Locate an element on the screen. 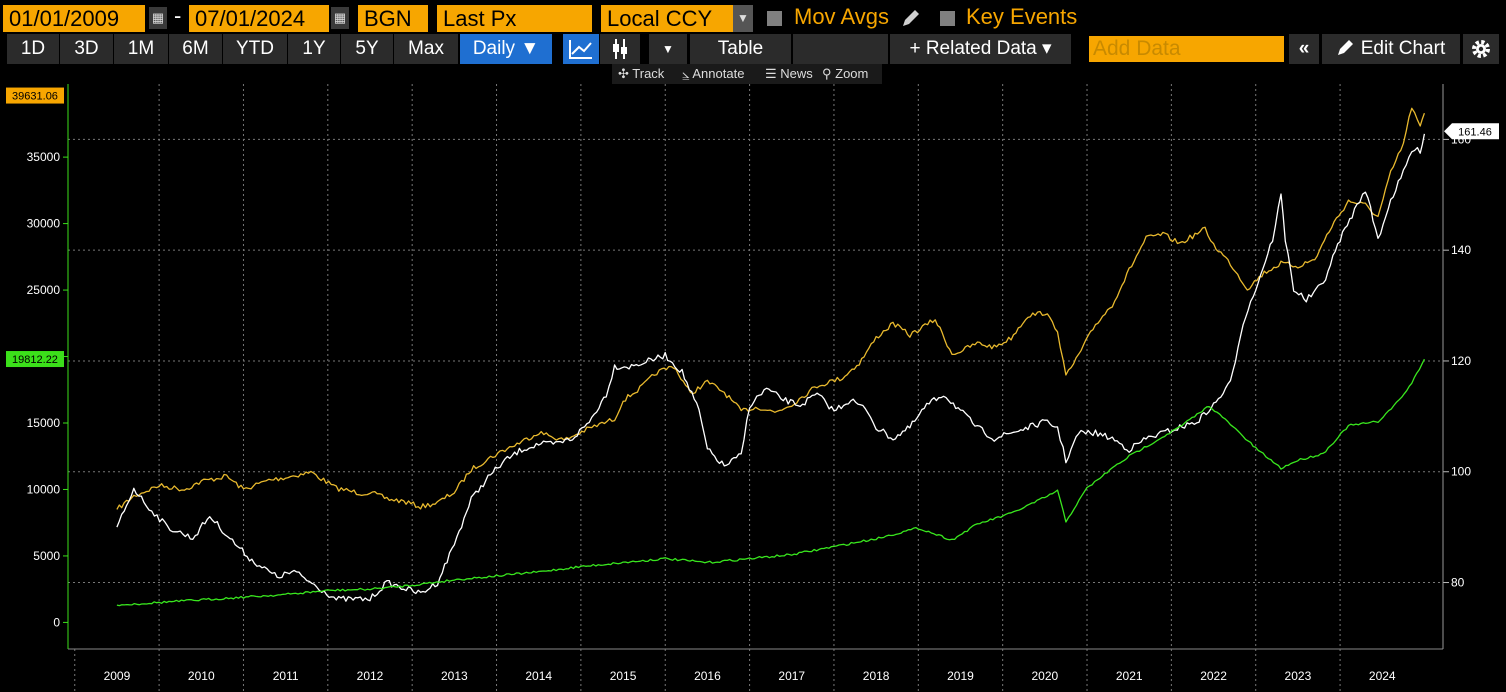 This screenshot has height=692, width=1506. table-button: Table is located at coordinates (740, 49).